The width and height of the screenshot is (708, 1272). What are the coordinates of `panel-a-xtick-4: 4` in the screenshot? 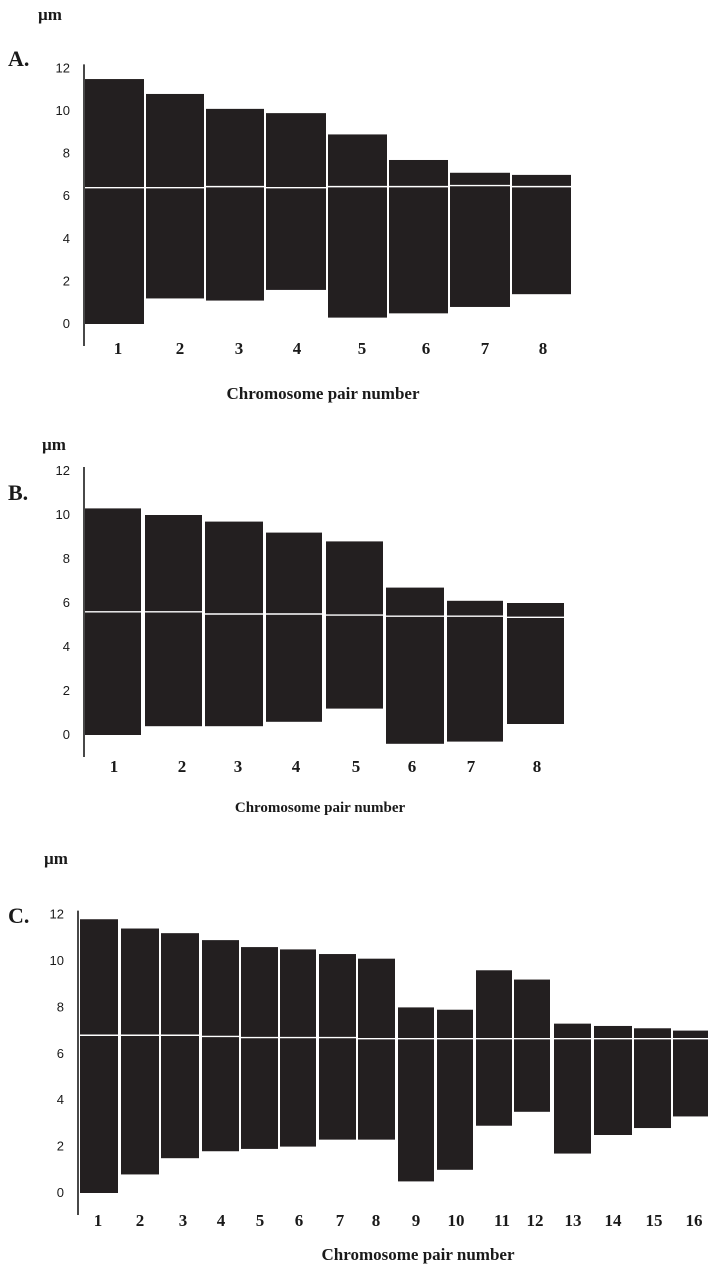 It's located at (297, 348).